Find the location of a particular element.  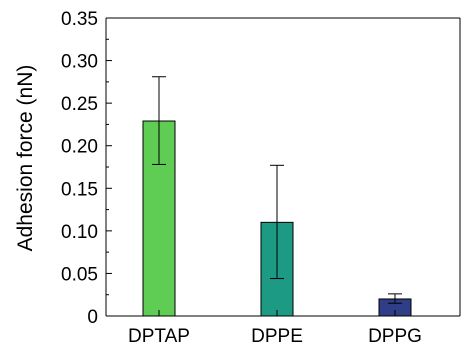

x-tick-label: DPPE is located at coordinates (277, 336).